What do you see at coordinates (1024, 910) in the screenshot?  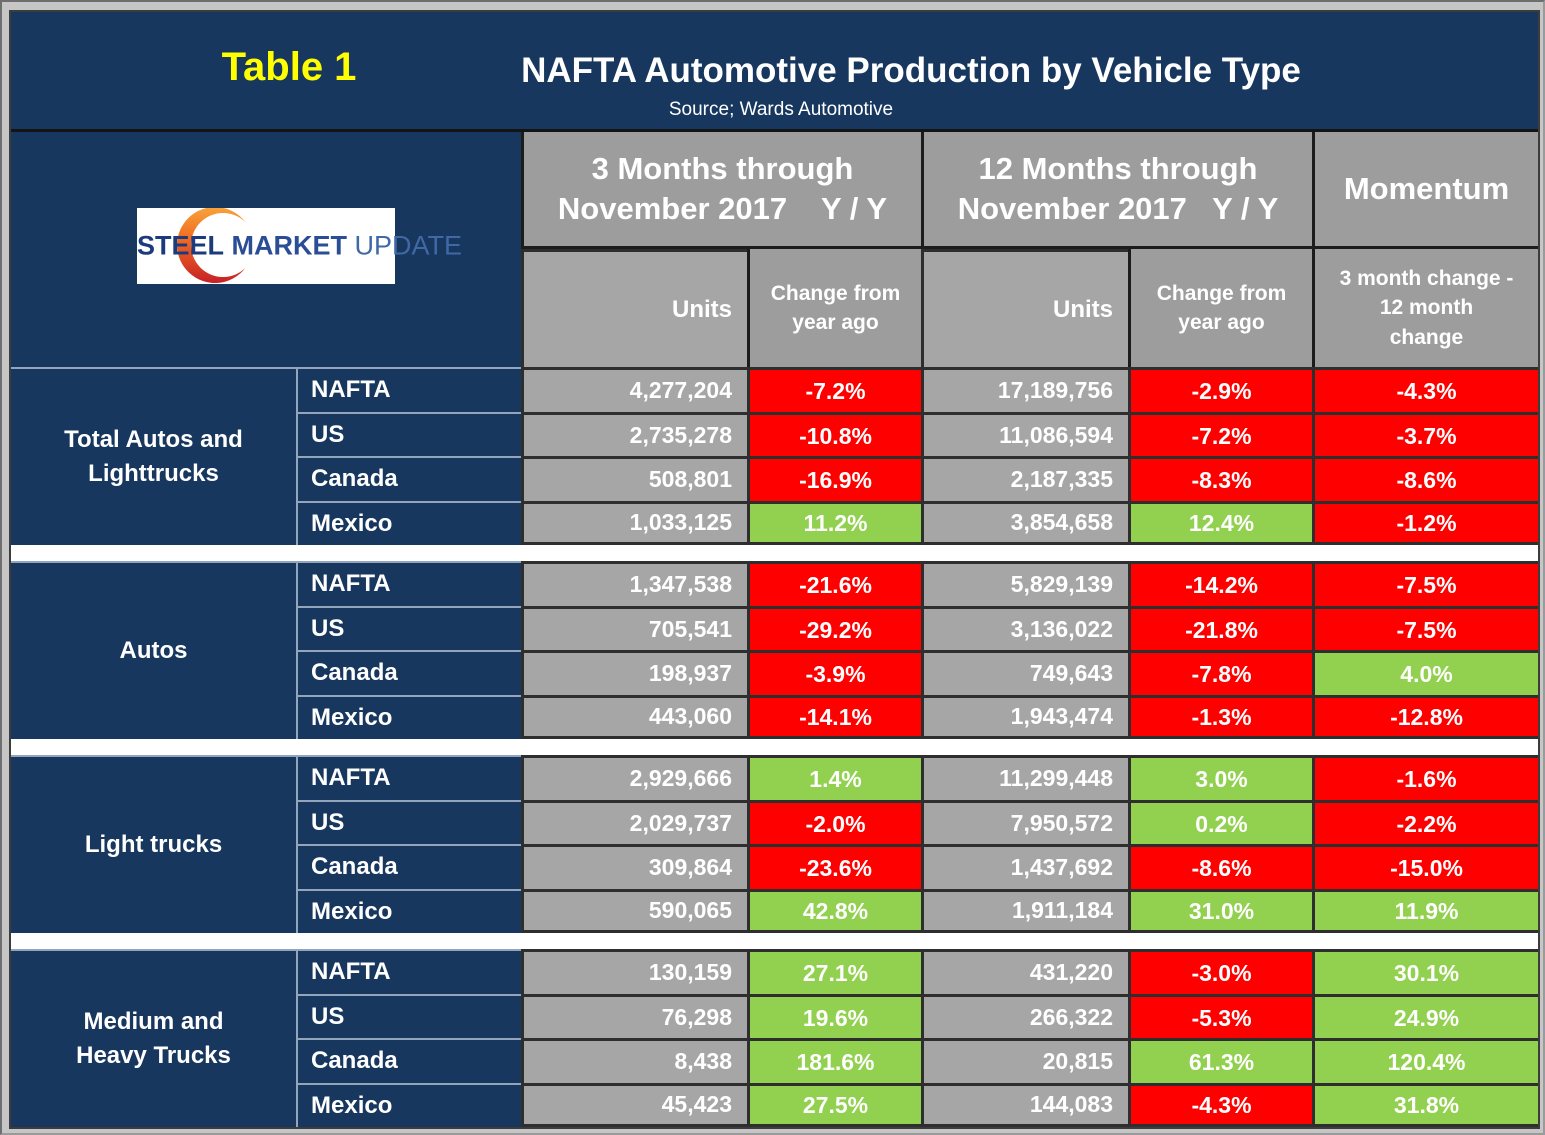 I see `units-12mo-cell: 1,911,184` at bounding box center [1024, 910].